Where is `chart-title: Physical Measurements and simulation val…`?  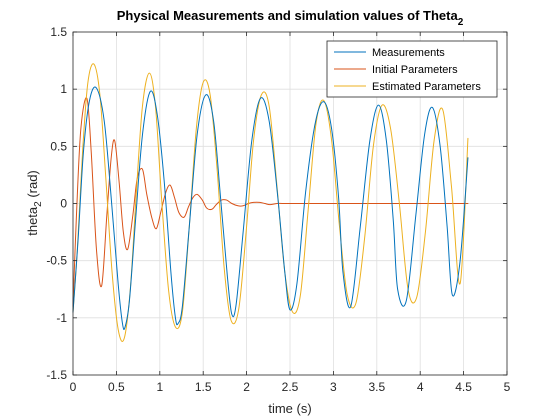 chart-title: Physical Measurements and simulation val… is located at coordinates (290, 18).